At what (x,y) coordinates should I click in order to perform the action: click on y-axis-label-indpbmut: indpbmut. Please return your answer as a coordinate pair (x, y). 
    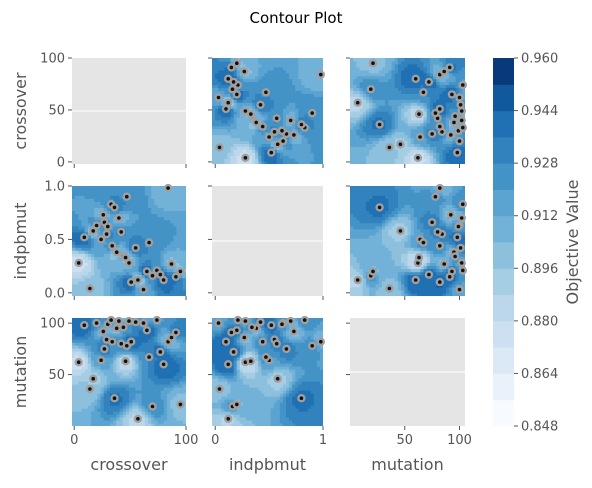
    Looking at the image, I should click on (20, 240).